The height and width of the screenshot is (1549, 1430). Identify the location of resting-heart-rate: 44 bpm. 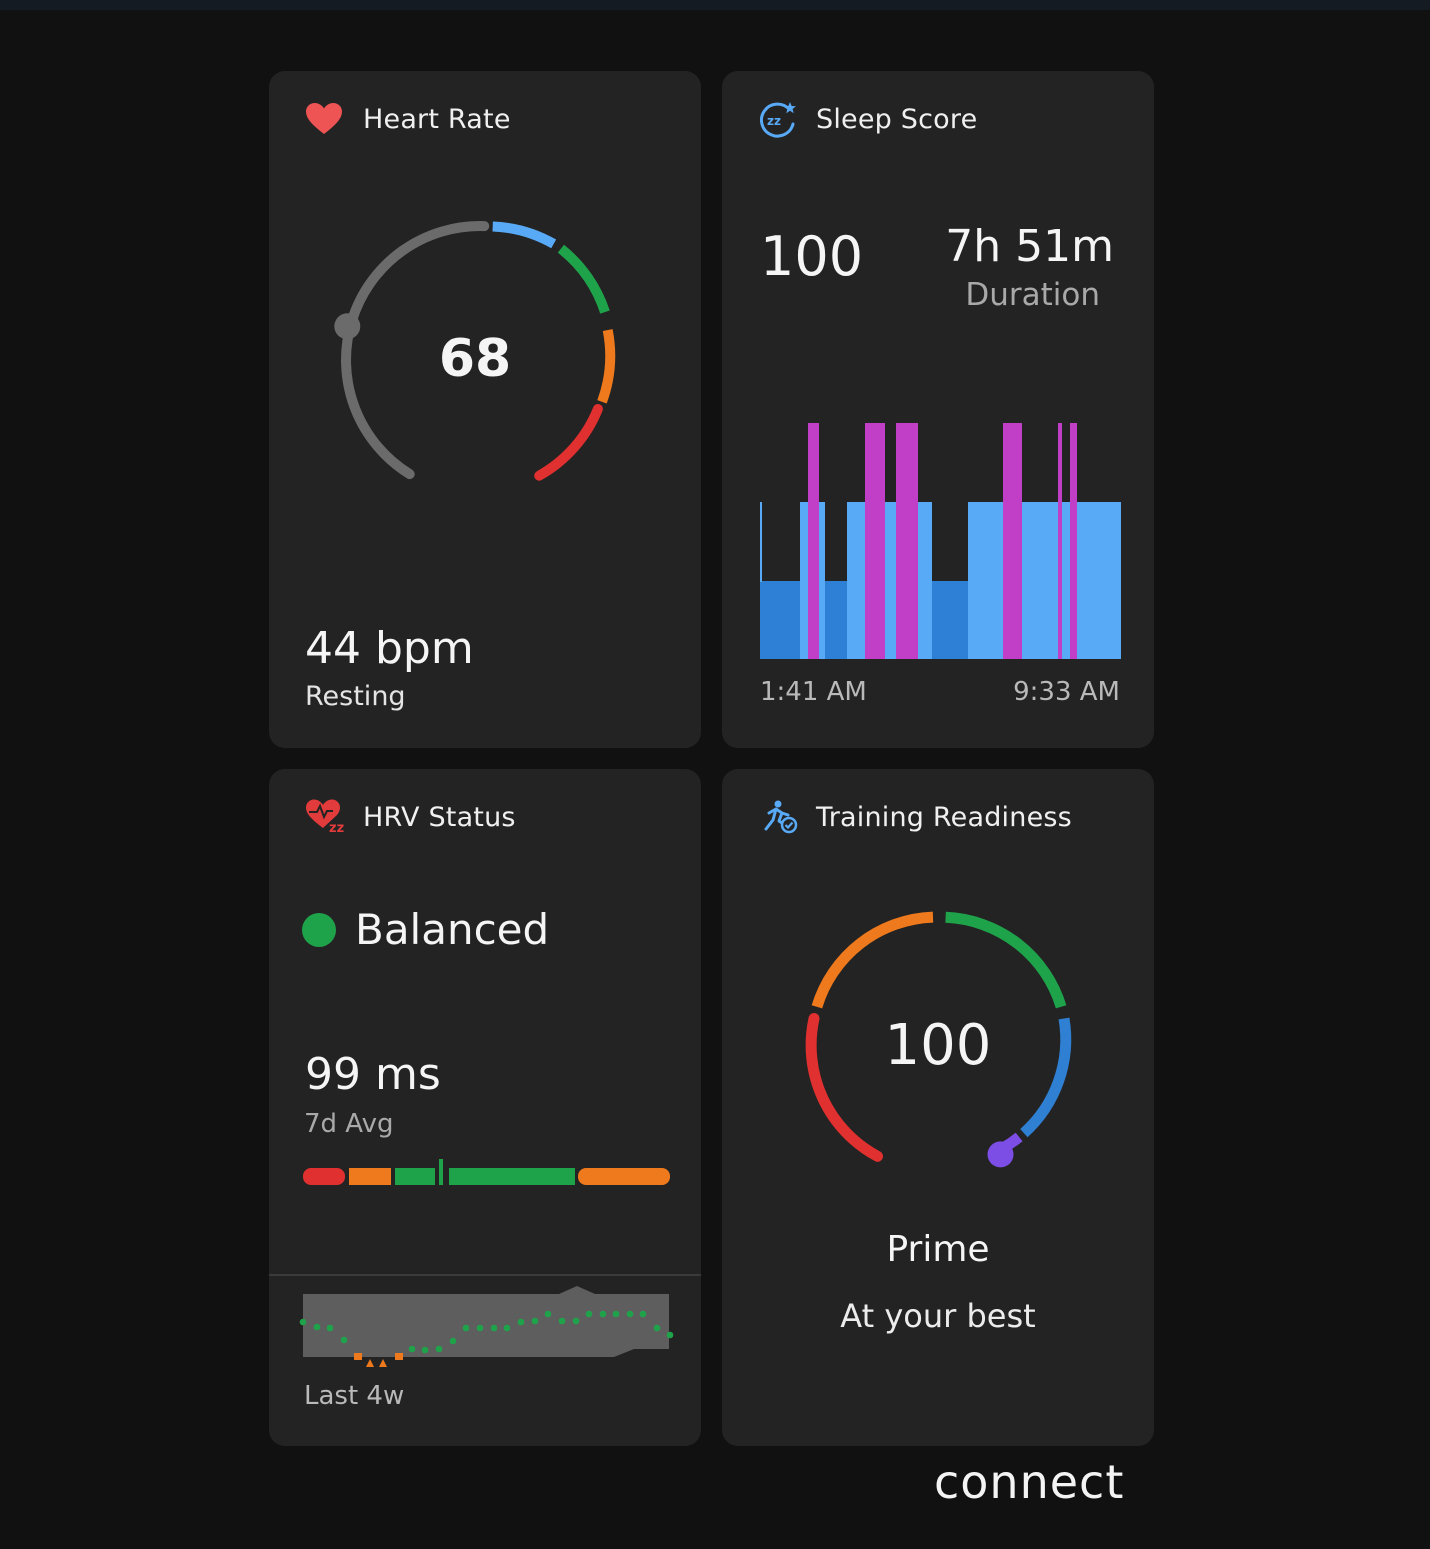
(389, 648).